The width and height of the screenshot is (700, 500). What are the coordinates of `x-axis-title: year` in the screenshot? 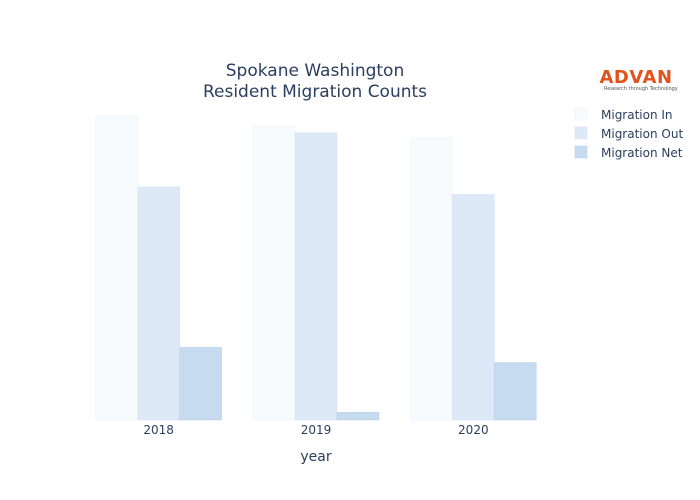 It's located at (315, 457).